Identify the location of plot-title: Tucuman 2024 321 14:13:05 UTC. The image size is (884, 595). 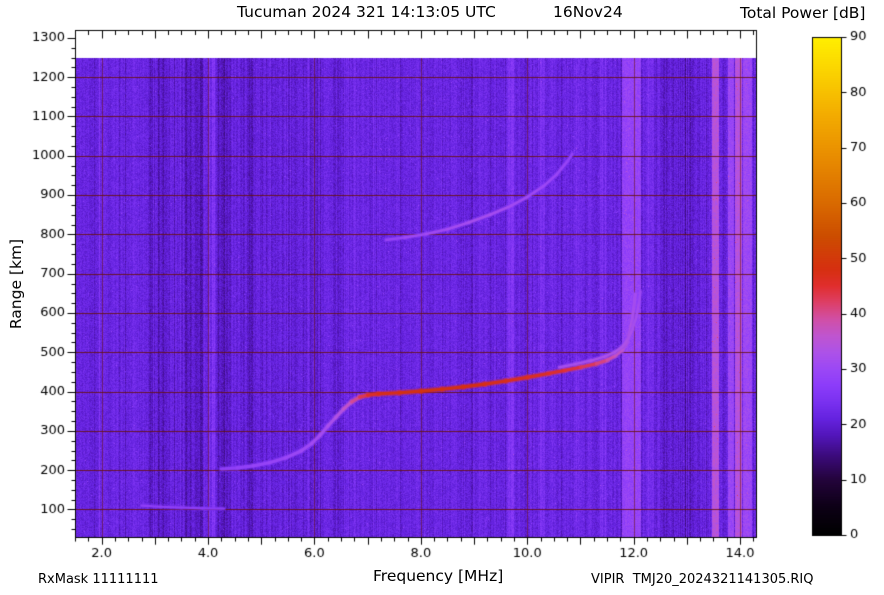
(366, 12).